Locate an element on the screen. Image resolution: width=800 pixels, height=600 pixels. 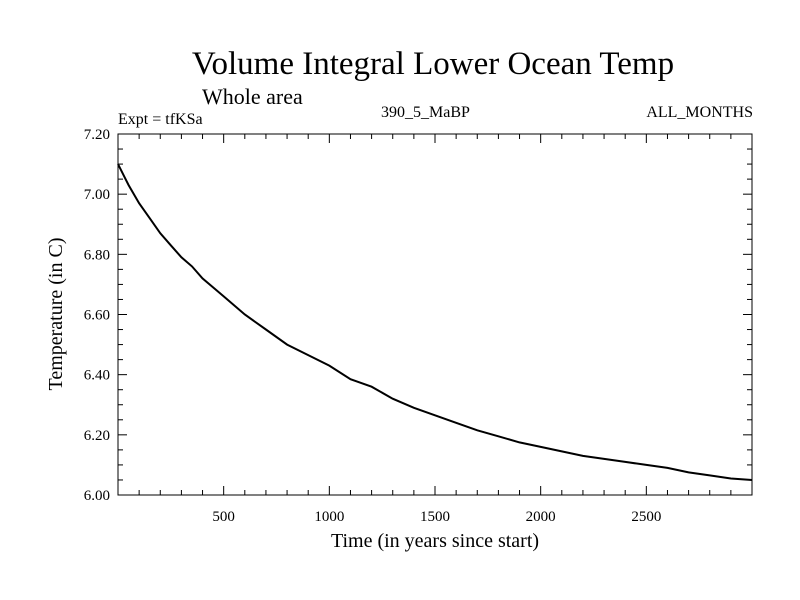
x-tick-label: 1500 is located at coordinates (435, 517).